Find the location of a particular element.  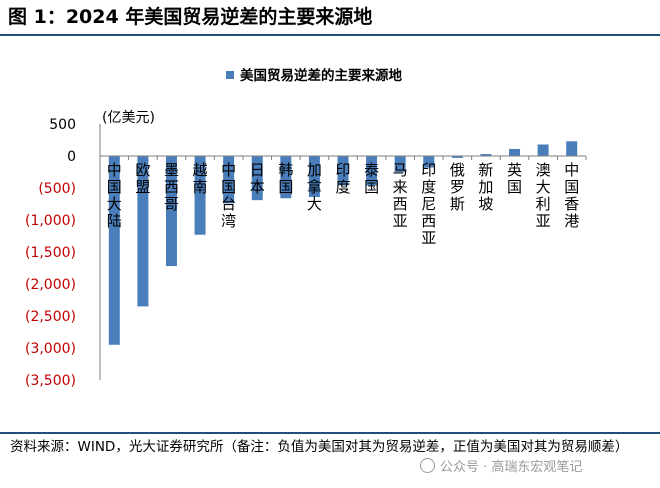

category-label: 澳大利亚 is located at coordinates (543, 195).